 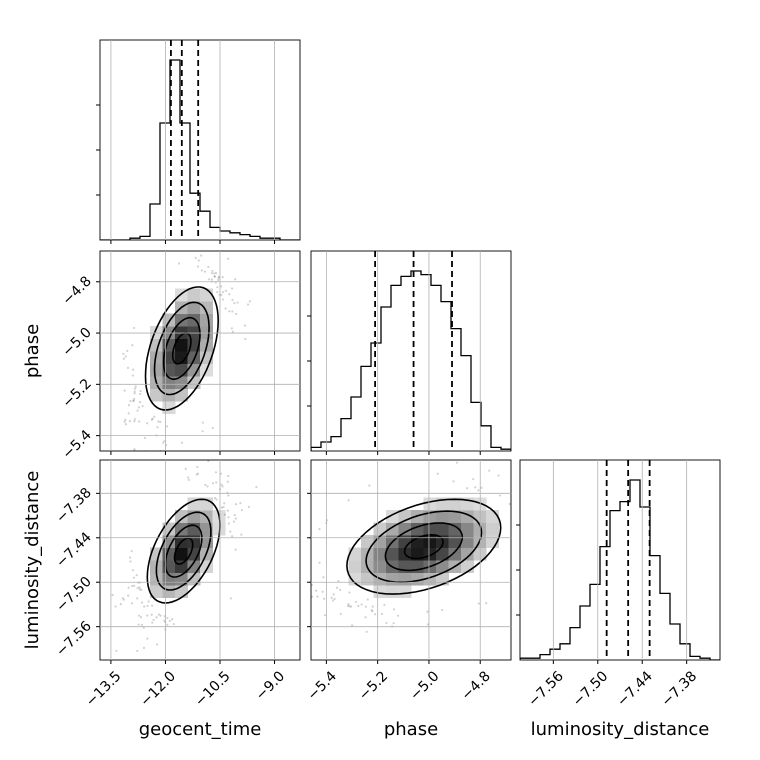 What do you see at coordinates (680, 689) in the screenshot?
I see `x-tick-label: −7.38` at bounding box center [680, 689].